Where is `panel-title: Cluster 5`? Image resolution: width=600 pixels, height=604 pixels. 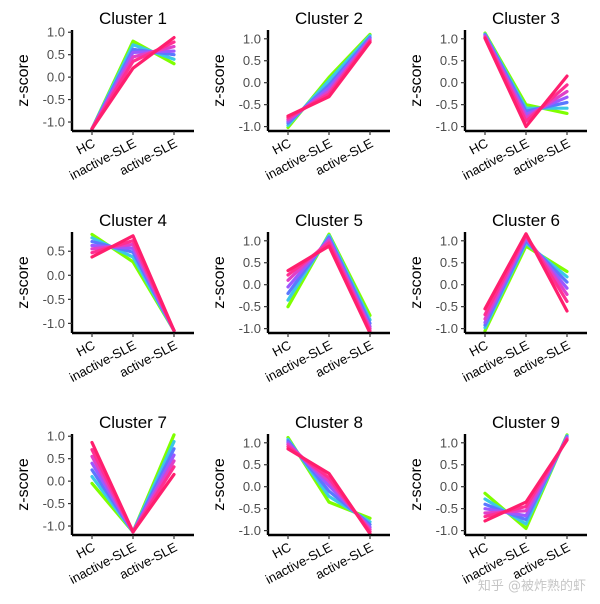
panel-title: Cluster 5 is located at coordinates (329, 220).